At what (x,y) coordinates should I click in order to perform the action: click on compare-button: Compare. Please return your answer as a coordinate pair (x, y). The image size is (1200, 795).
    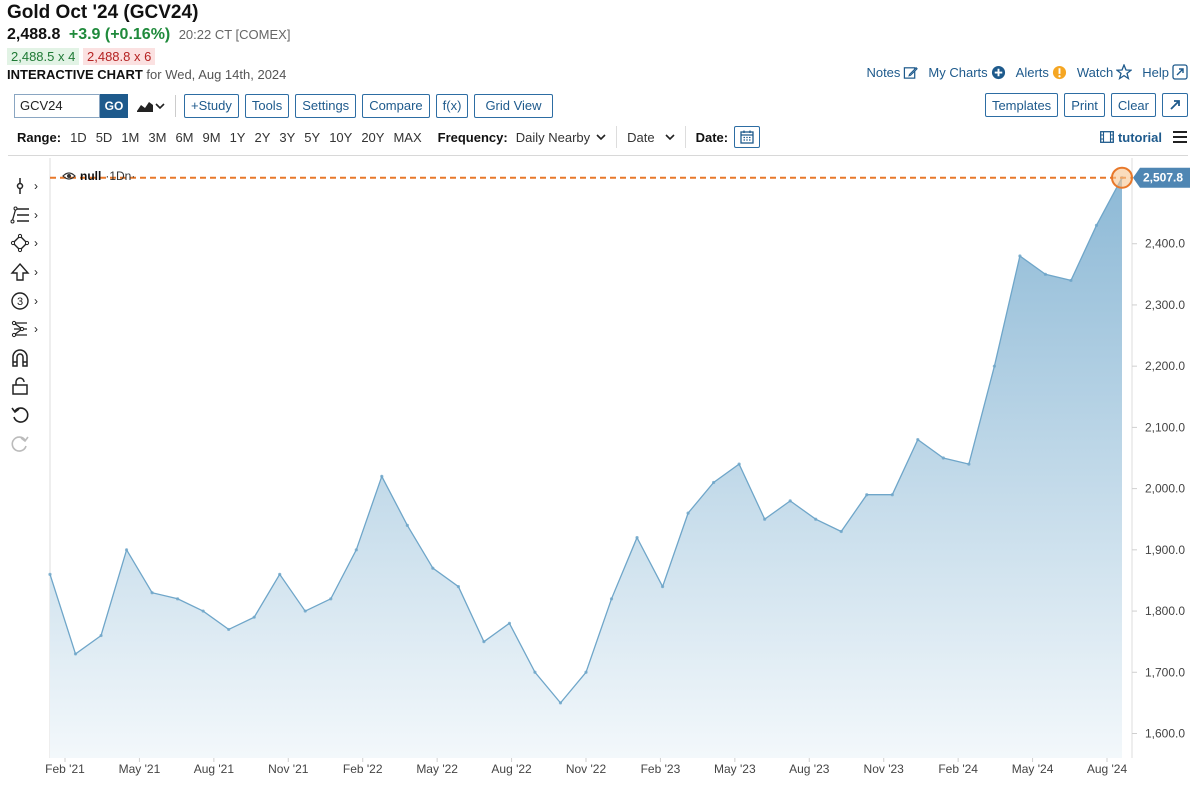
    Looking at the image, I should click on (396, 105).